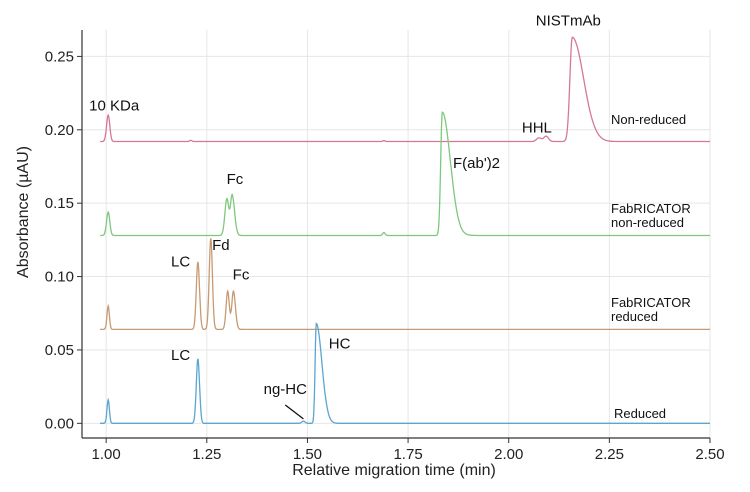 The height and width of the screenshot is (492, 750). Describe the element at coordinates (651, 208) in the screenshot. I see `series-label-1-0: FabRICATOR` at that location.